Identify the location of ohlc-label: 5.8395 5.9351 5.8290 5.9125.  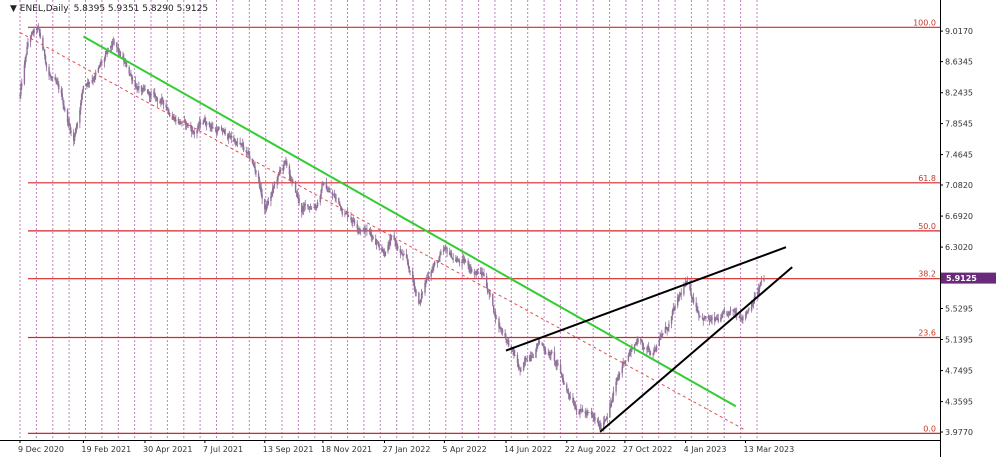
(141, 9).